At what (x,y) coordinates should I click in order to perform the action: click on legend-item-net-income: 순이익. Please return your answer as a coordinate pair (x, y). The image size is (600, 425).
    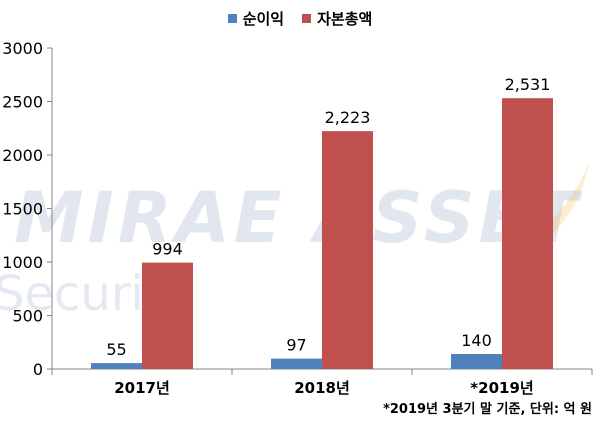
    Looking at the image, I should click on (256, 18).